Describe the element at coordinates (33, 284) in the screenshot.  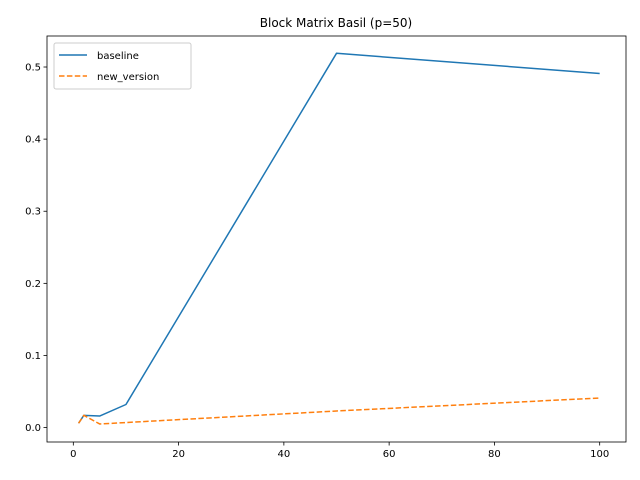
I see `y-tick-label: 0.2` at that location.